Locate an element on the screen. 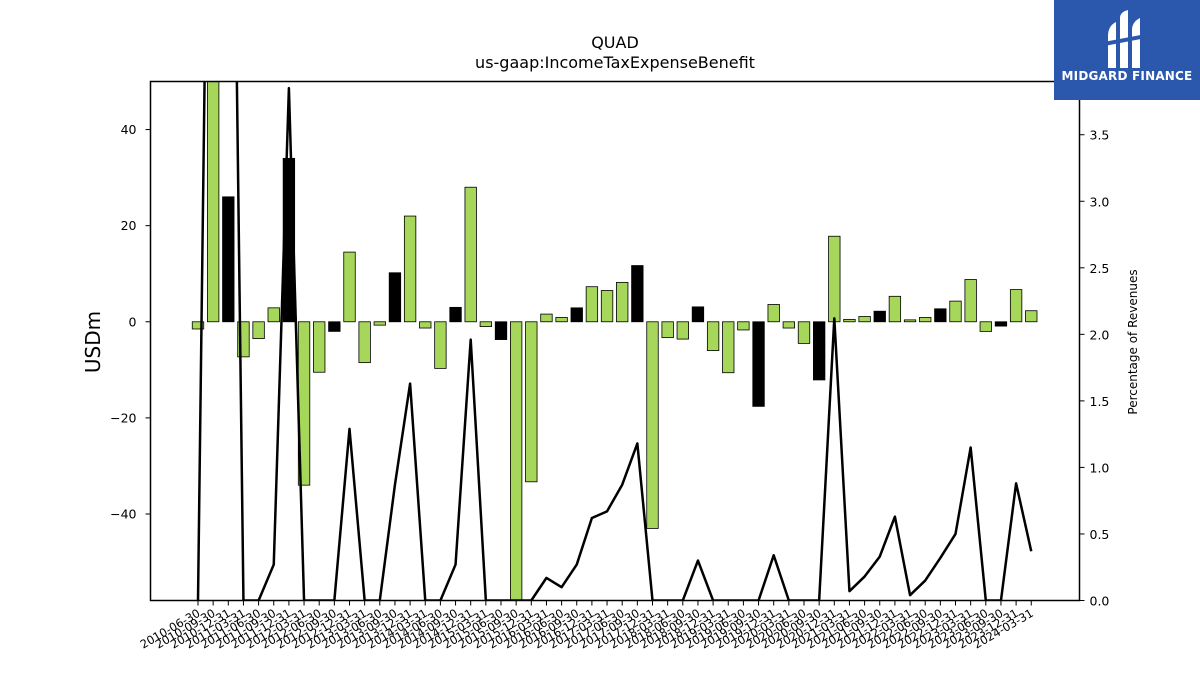 The width and height of the screenshot is (1200, 675). right-tick-label: 1.0 is located at coordinates (1100, 467).